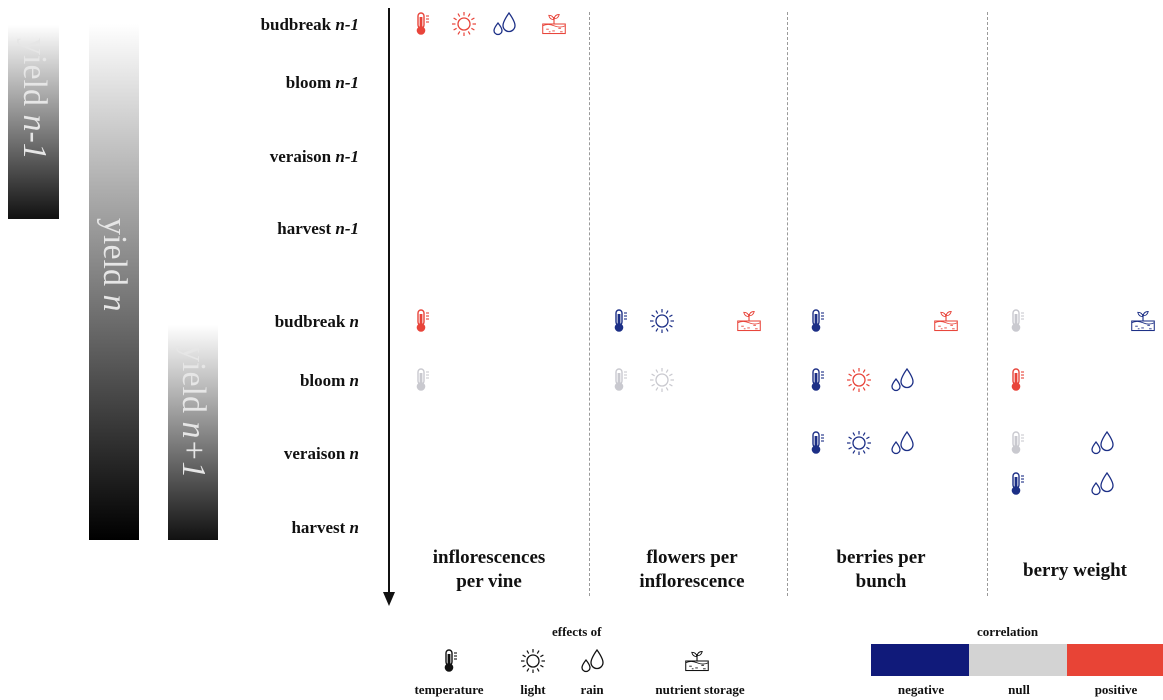 The width and height of the screenshot is (1163, 700). I want to click on column-title-inflorescences-per-vine: inflorescences per vine, so click(489, 570).